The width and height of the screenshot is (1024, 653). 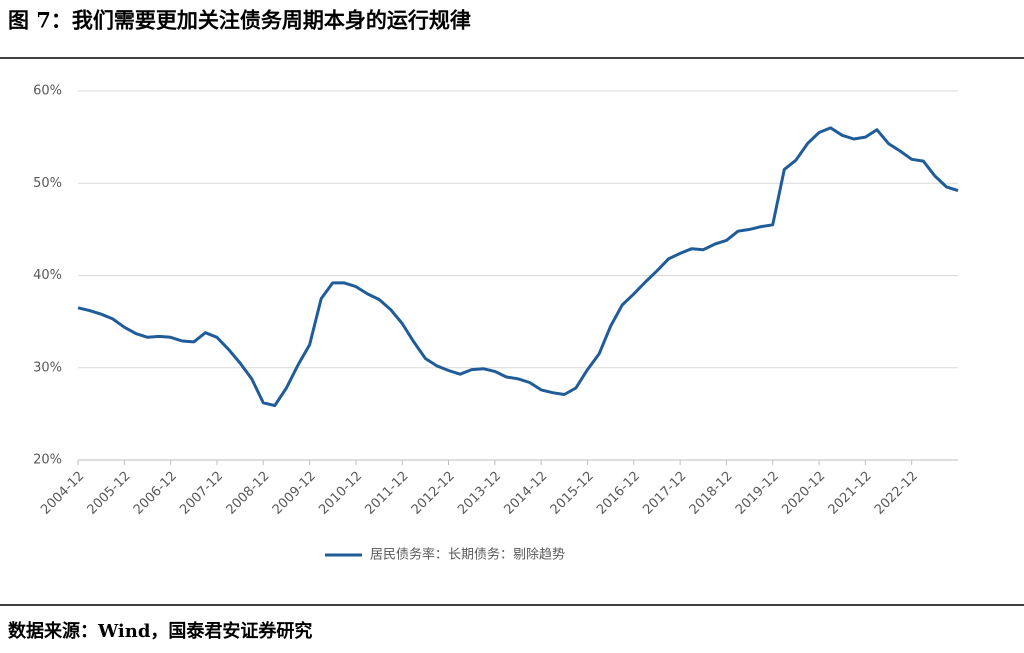 What do you see at coordinates (47, 367) in the screenshot?
I see `y-tick-label: 30%` at bounding box center [47, 367].